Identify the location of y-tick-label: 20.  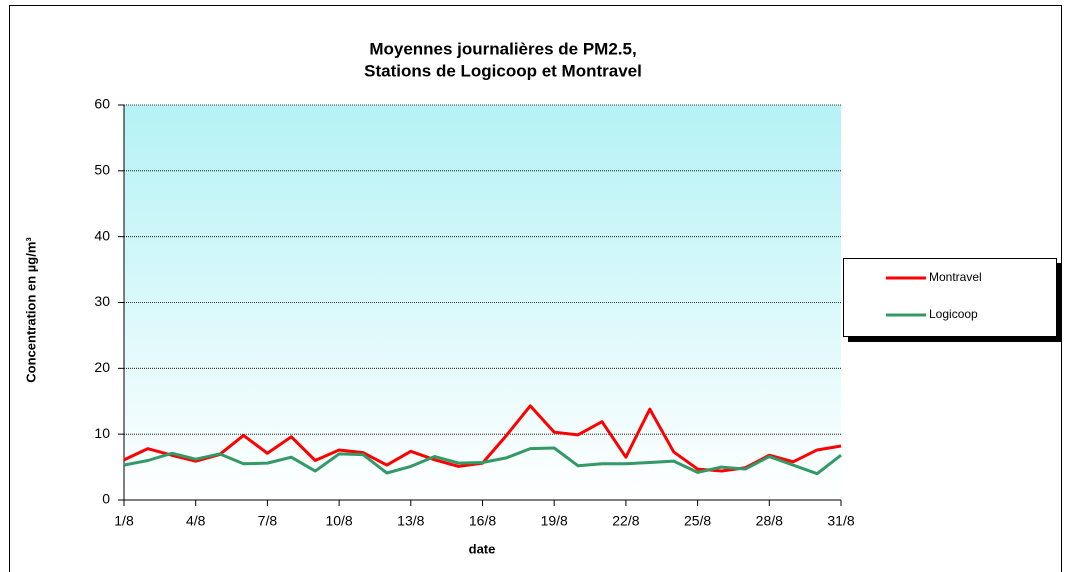
(102, 367).